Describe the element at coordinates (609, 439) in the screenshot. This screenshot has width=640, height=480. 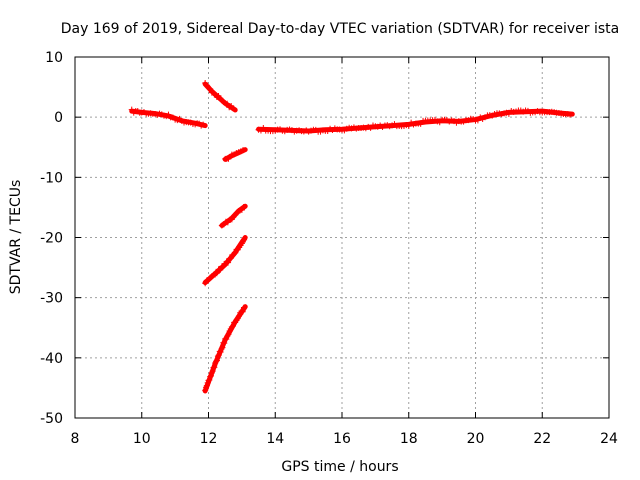
I see `x-tick-label: 24` at that location.